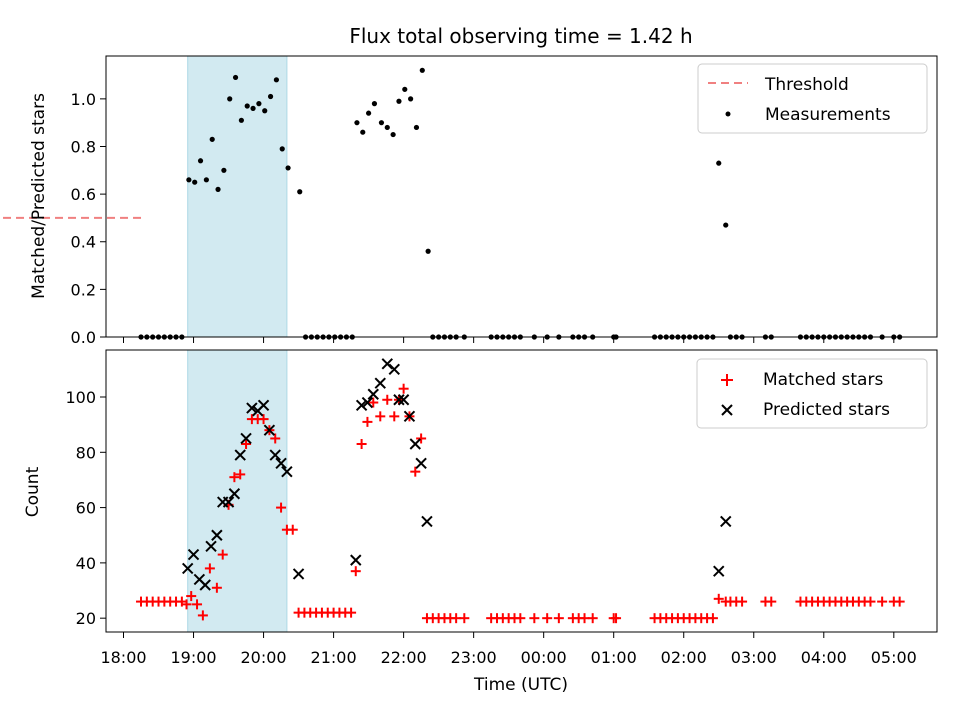  Describe the element at coordinates (544, 657) in the screenshot. I see `x-tick-label: 00:00` at that location.